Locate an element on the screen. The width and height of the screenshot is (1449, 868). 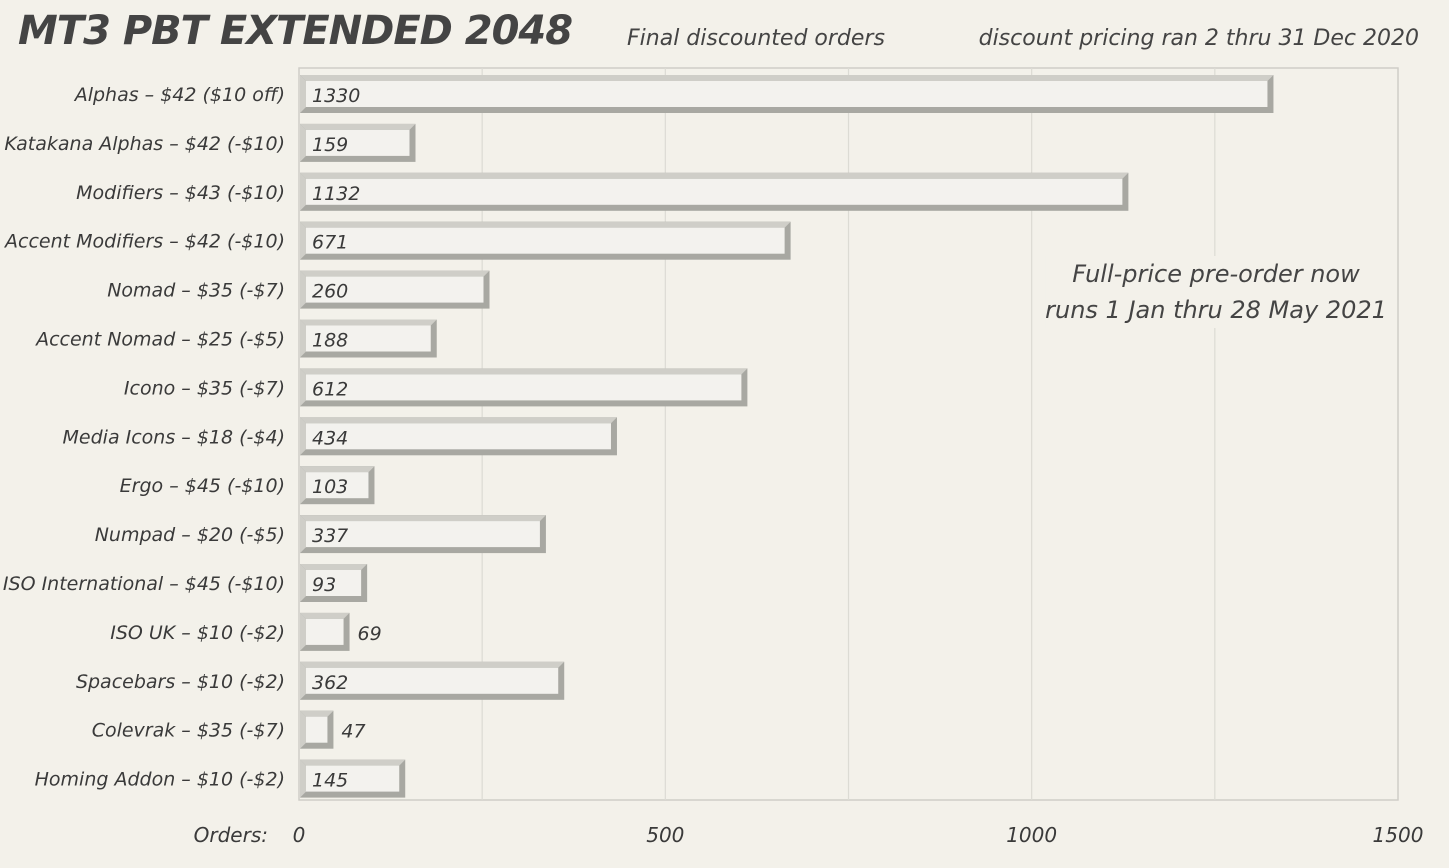
value-label: 671 is located at coordinates (330, 243).